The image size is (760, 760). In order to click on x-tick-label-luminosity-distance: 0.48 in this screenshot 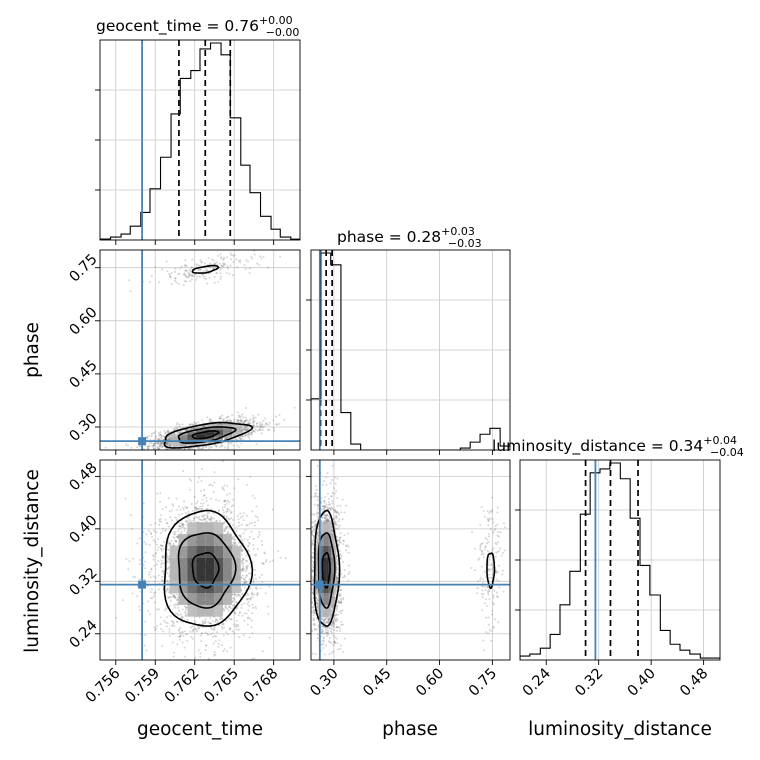, I will do `click(694, 683)`.